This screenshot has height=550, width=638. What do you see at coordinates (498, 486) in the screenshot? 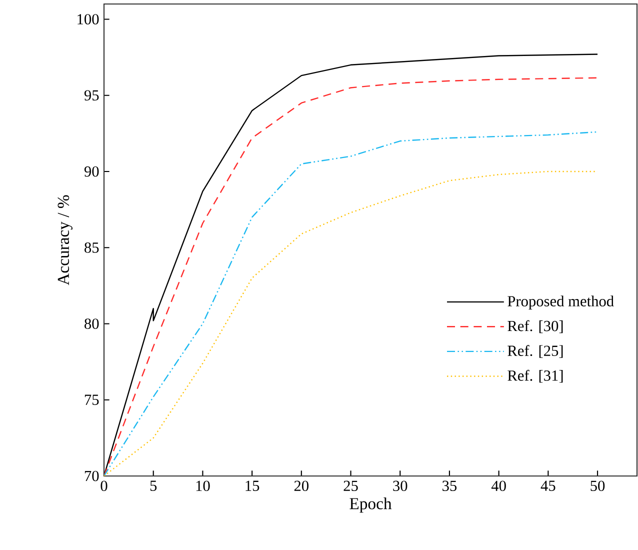
I see `x-tick-label: 40` at bounding box center [498, 486].